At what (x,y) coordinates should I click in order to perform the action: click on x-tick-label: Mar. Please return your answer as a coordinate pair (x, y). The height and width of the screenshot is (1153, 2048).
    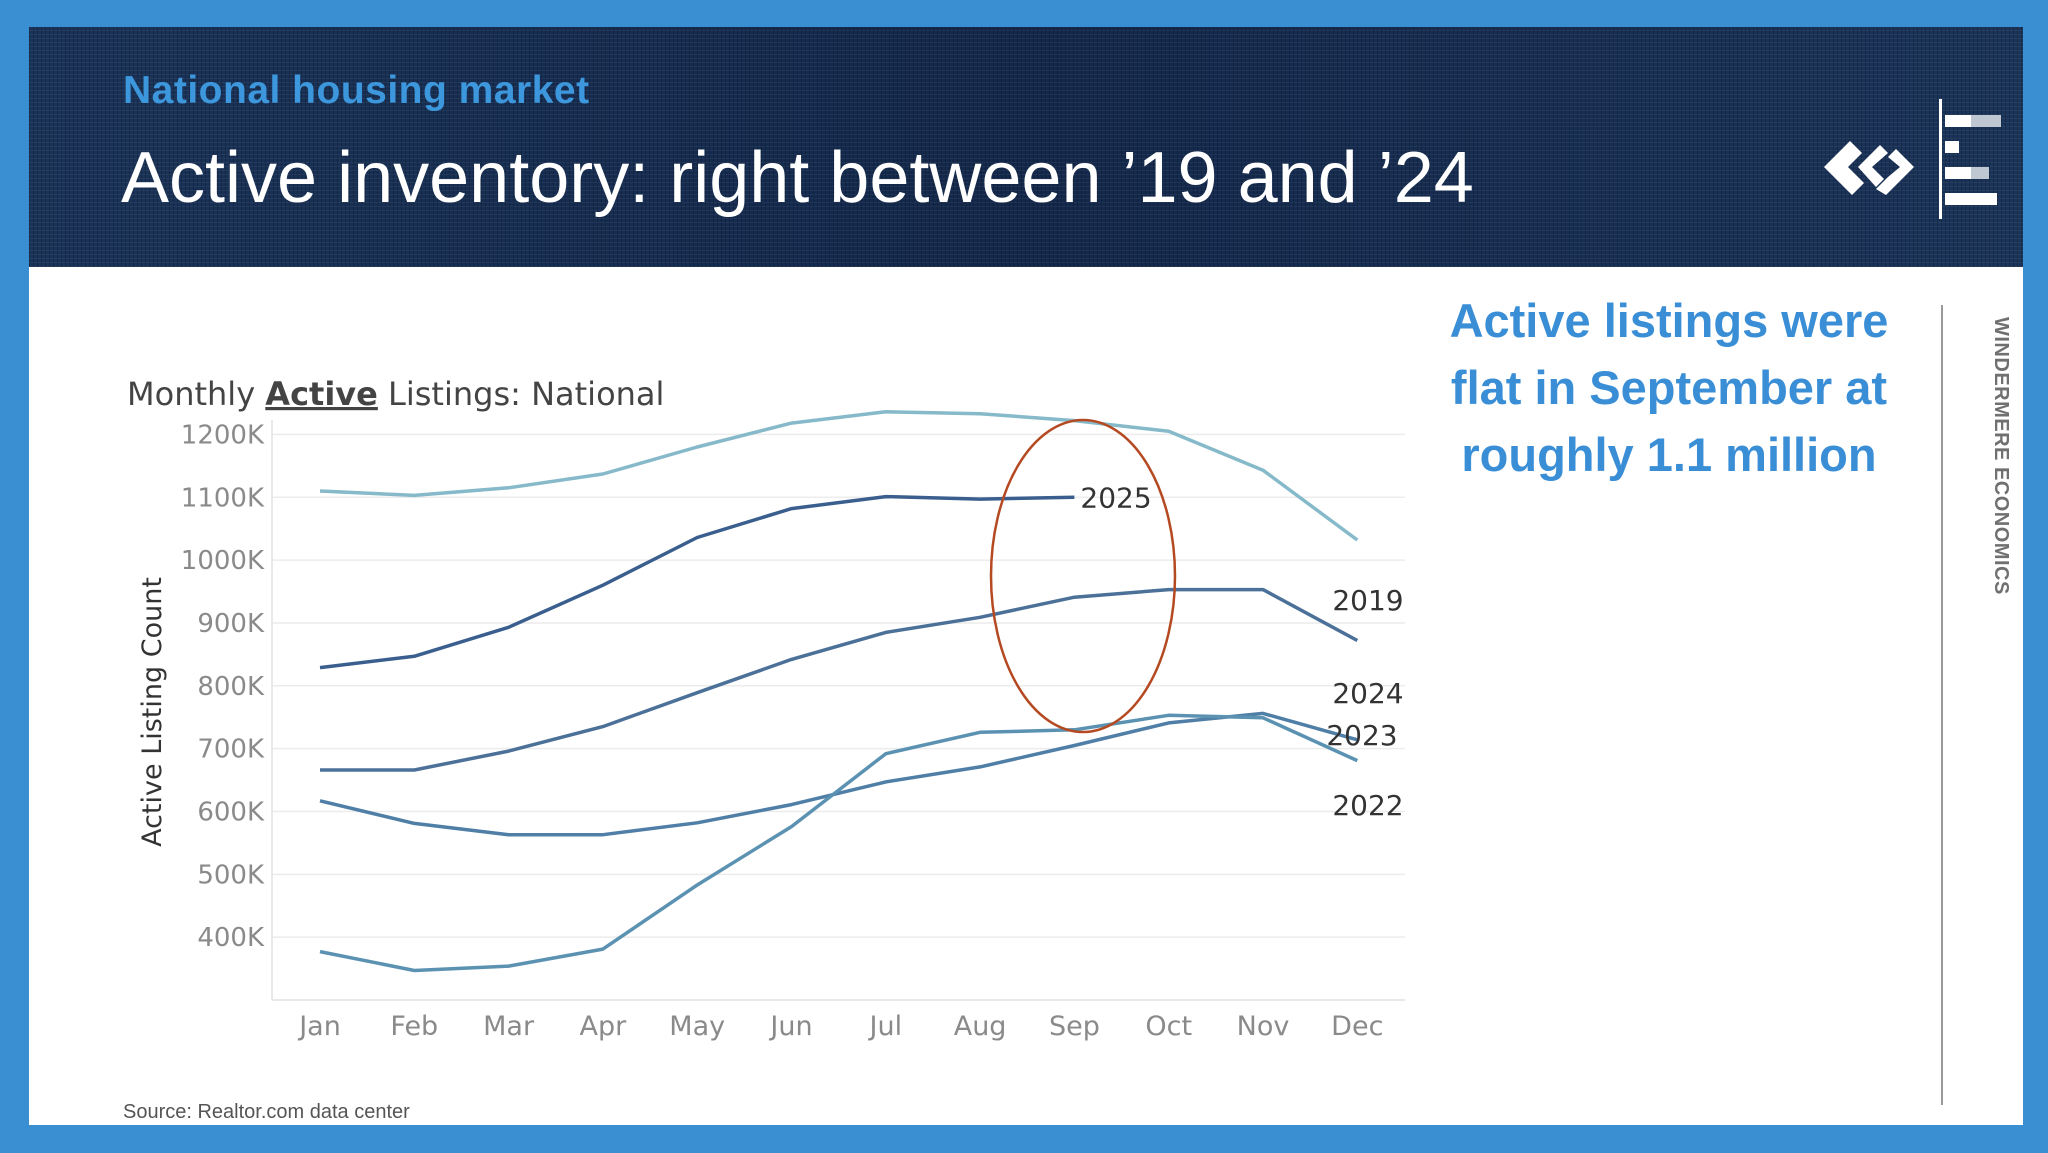
    Looking at the image, I should click on (509, 1026).